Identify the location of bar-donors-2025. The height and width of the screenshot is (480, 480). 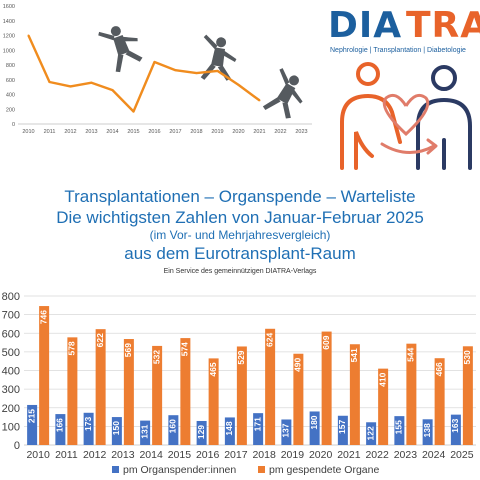
(455, 429).